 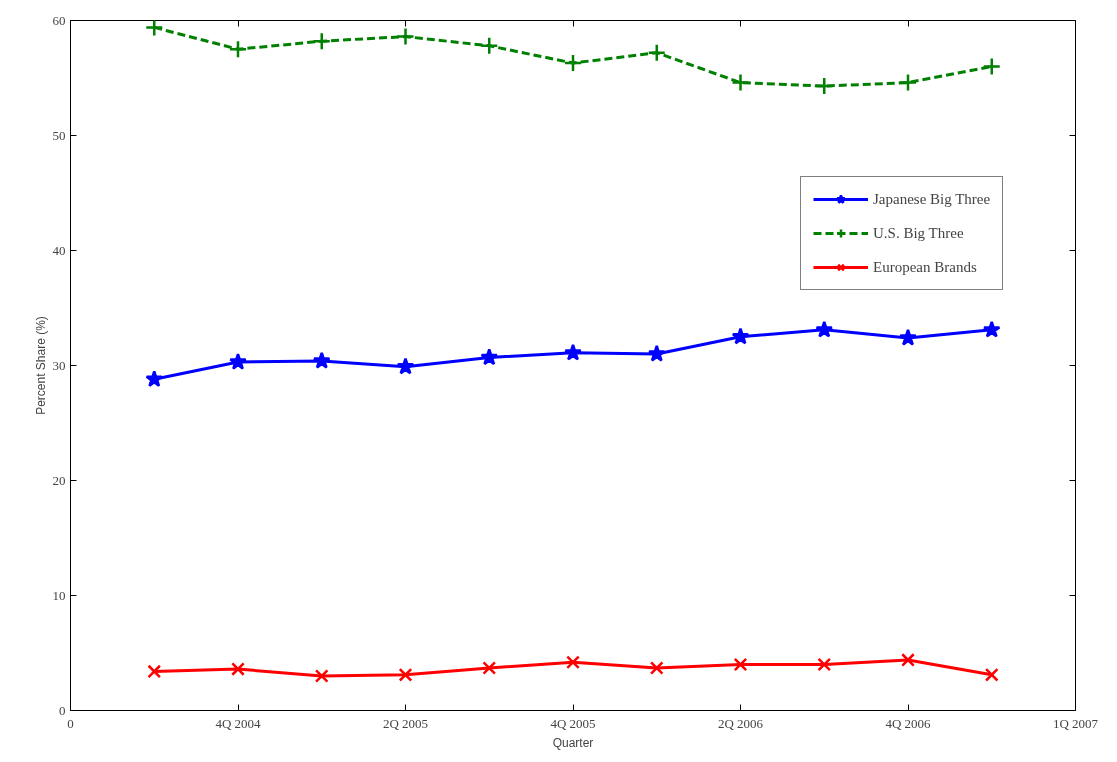 I want to click on y-tick-label: 30, so click(x=59, y=365).